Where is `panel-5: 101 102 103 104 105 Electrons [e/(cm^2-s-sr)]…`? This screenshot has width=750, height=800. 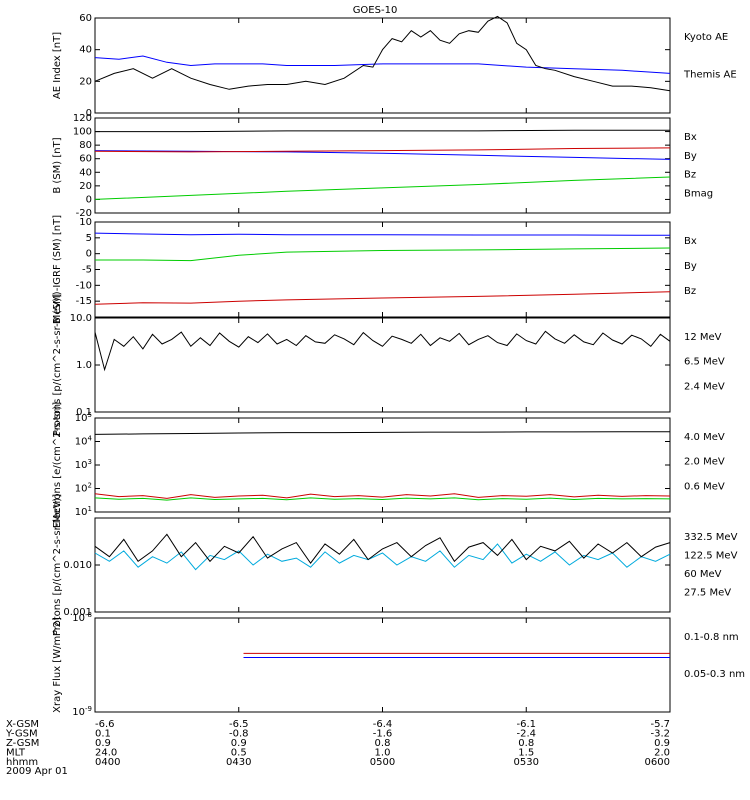 panel-5: 101 102 103 104 105 Electrons [e/(cm^2-s-sr)]… is located at coordinates (388, 465).